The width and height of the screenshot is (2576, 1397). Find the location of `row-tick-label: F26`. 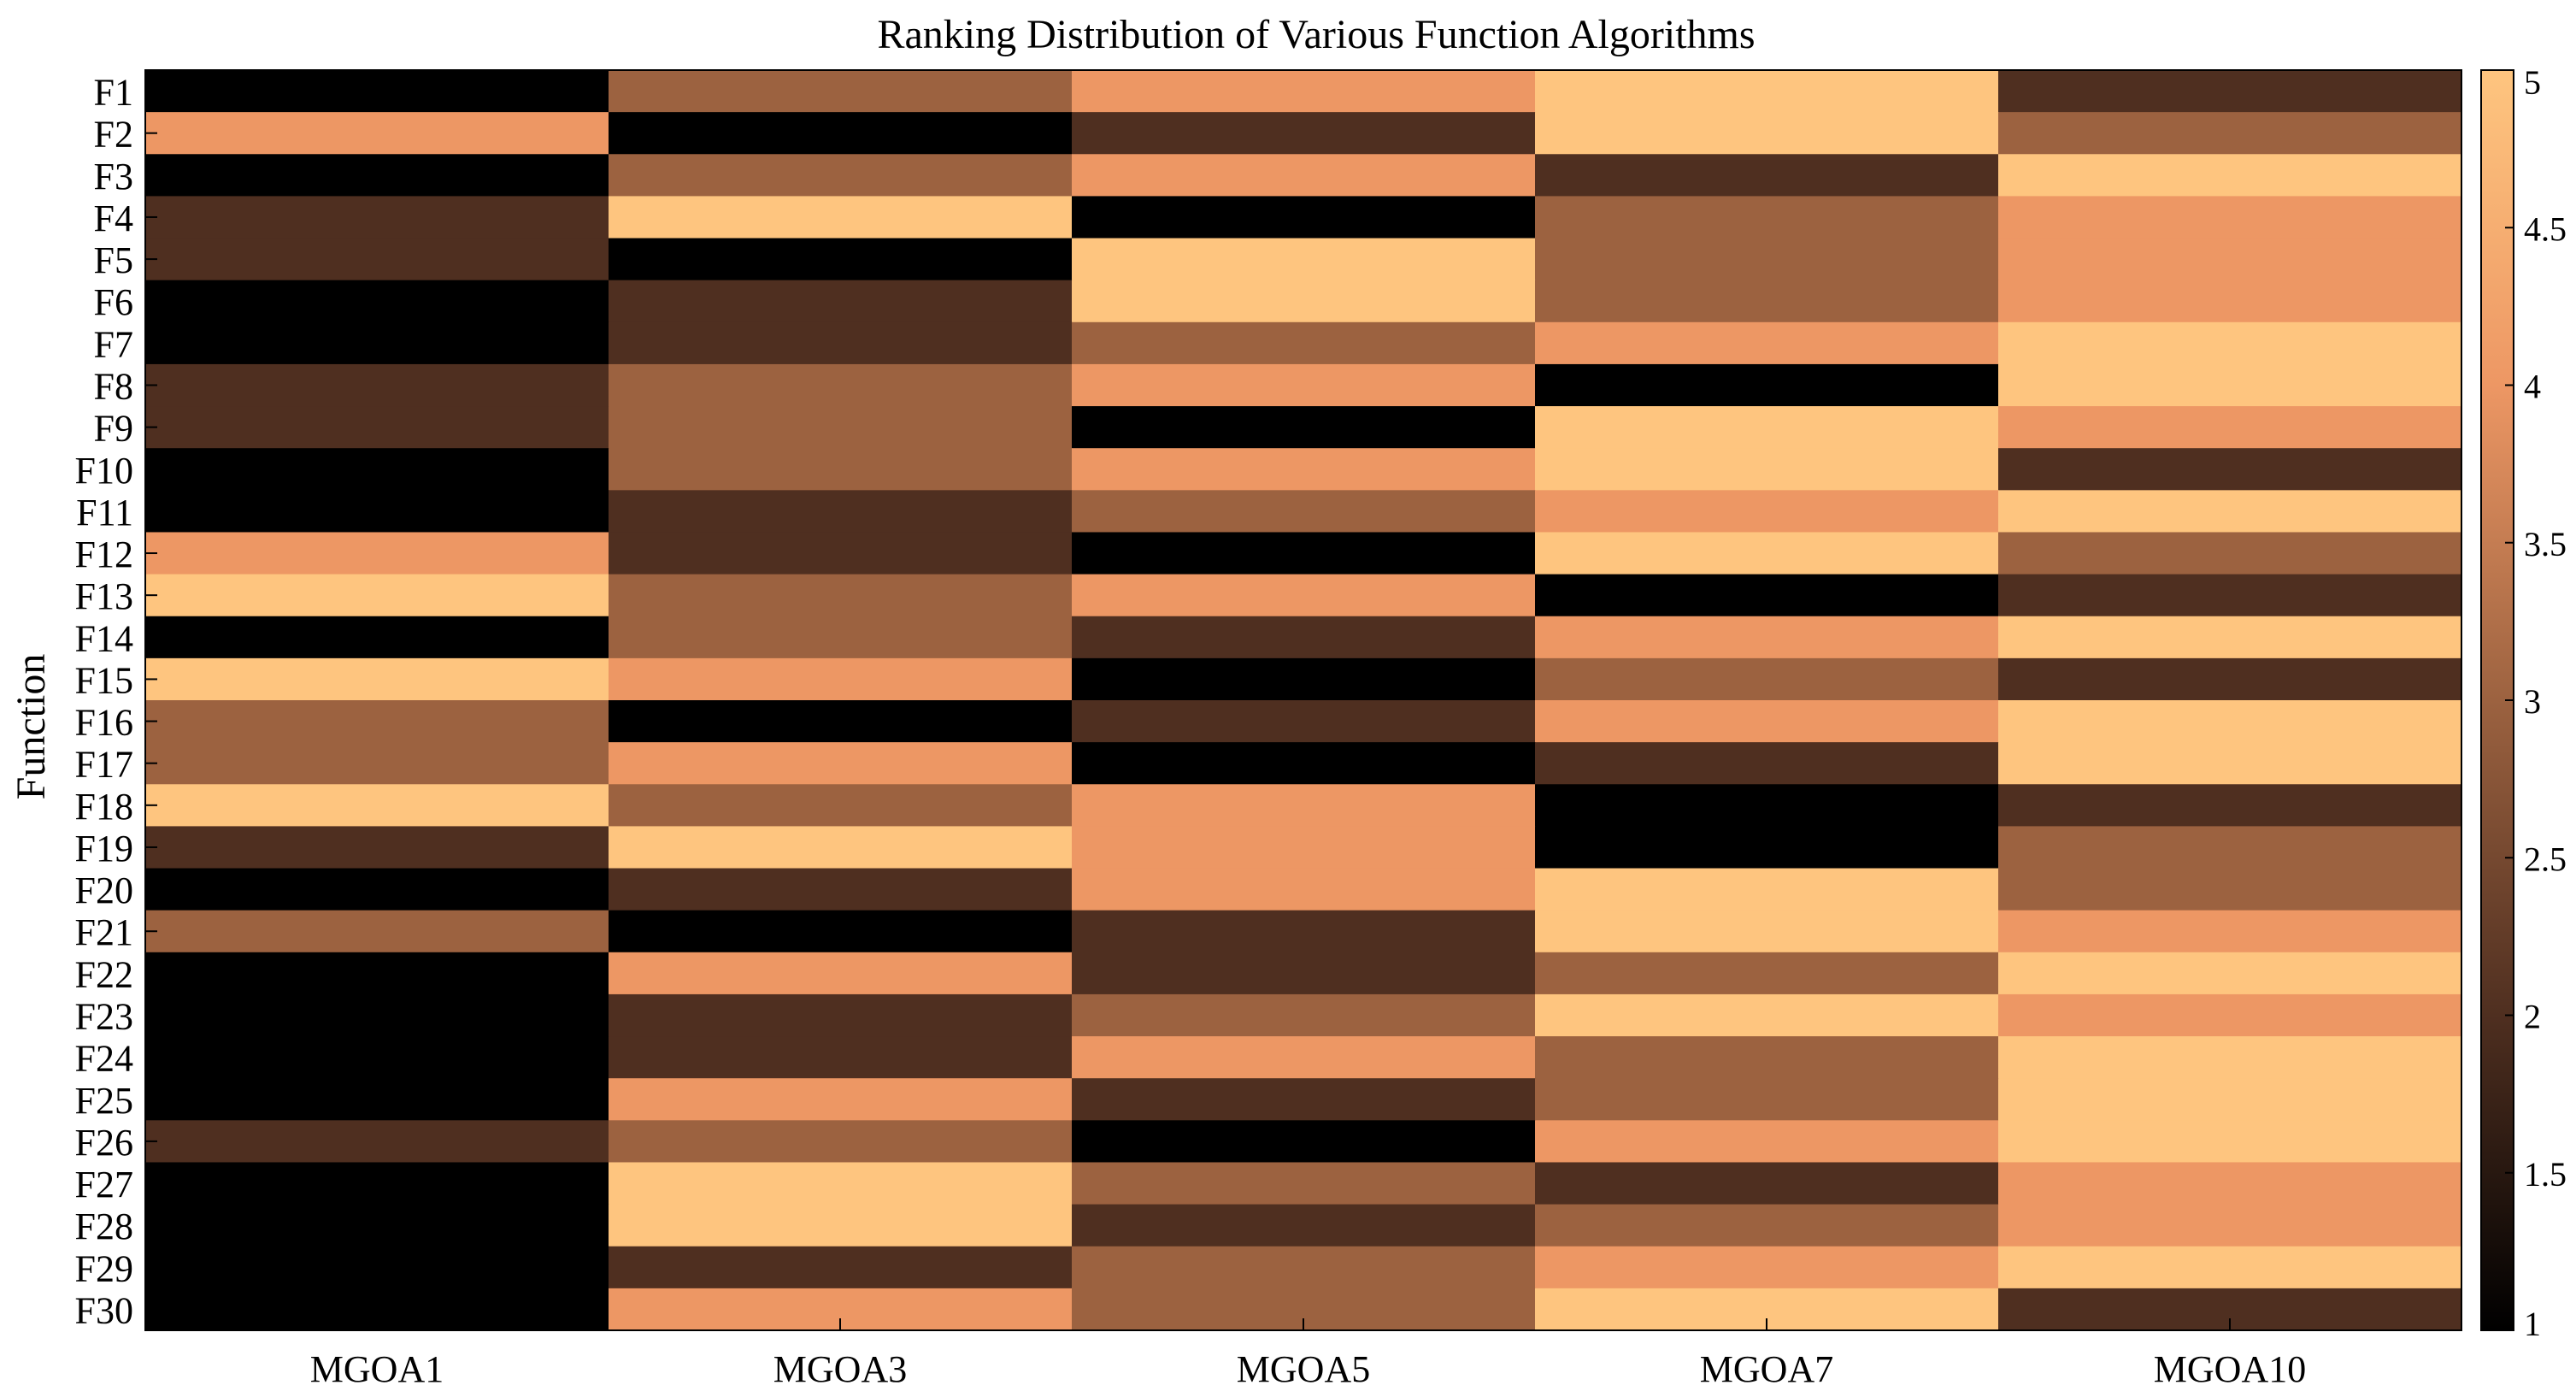

row-tick-label: F26 is located at coordinates (104, 1143).